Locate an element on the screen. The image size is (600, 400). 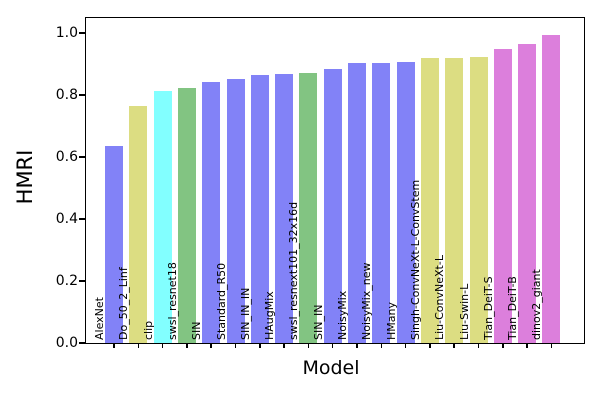
bar-label: SIN_IN is located at coordinates (318, 322).